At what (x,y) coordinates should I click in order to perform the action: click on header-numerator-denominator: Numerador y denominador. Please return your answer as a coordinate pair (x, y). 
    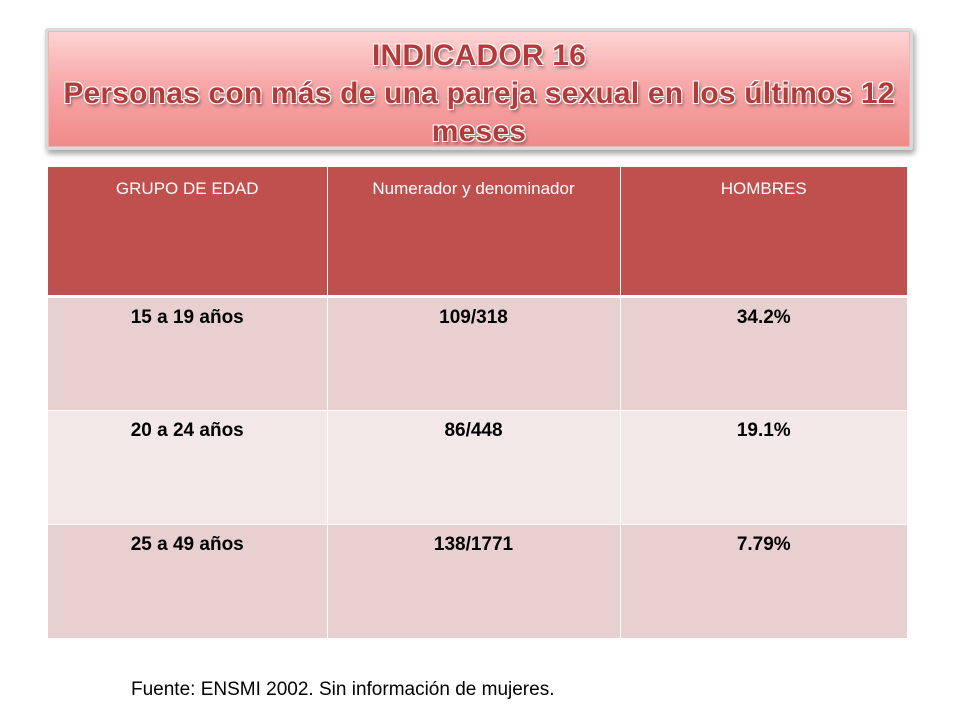
    Looking at the image, I should click on (474, 232).